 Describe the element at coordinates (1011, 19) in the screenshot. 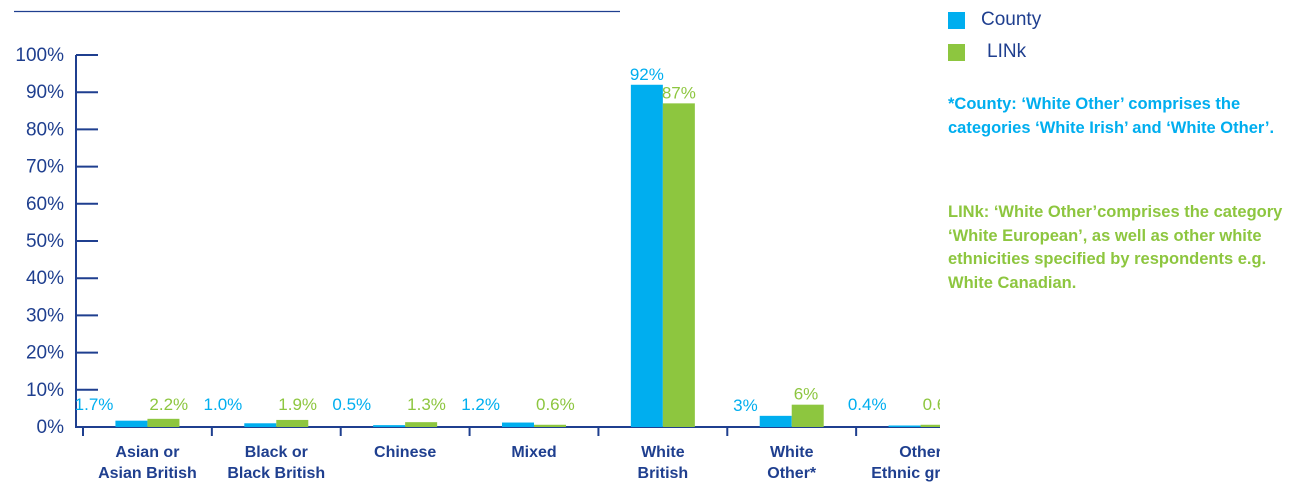

I see `legend-label-county: County` at that location.